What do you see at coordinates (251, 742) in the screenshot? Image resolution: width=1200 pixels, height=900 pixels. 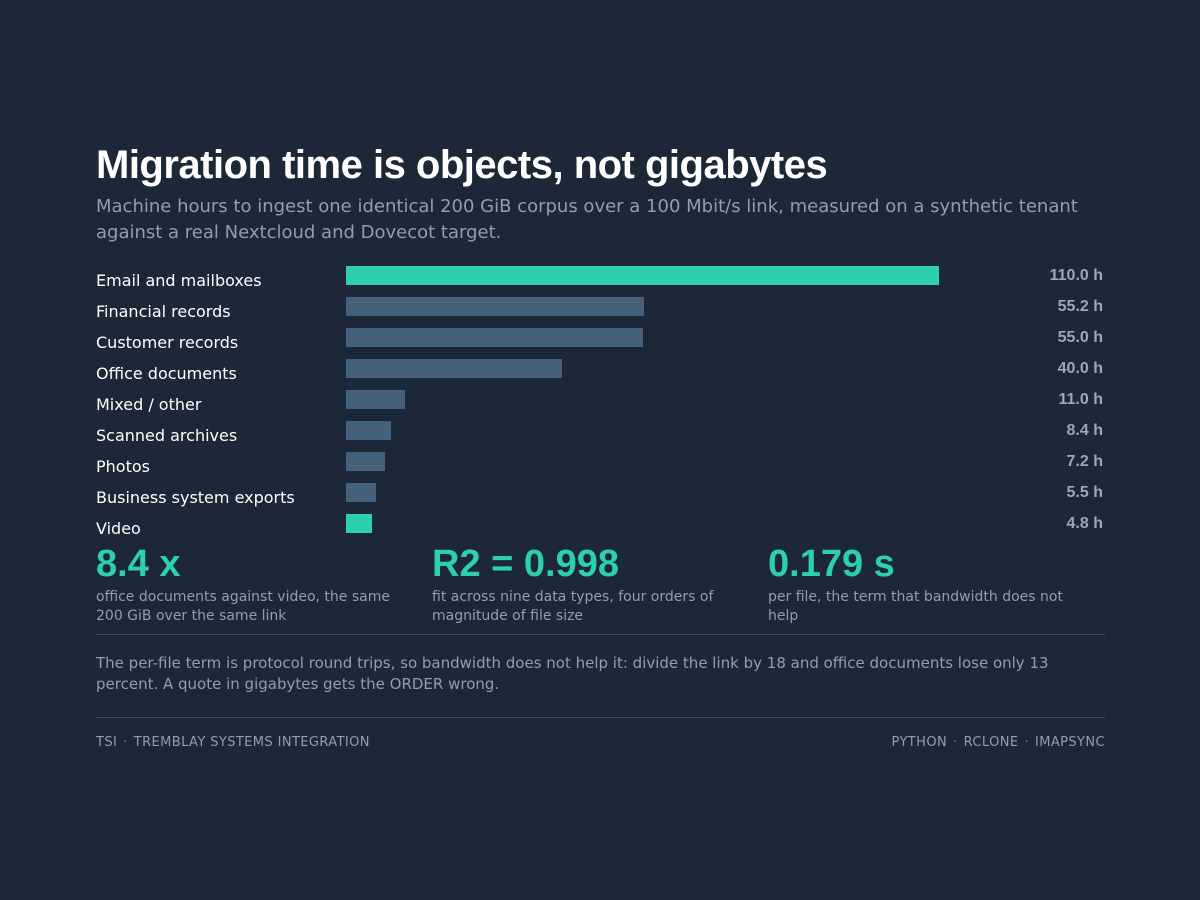 I see `footer-brand-name: TREMBLAY SYSTEMS INTEGRATION` at bounding box center [251, 742].